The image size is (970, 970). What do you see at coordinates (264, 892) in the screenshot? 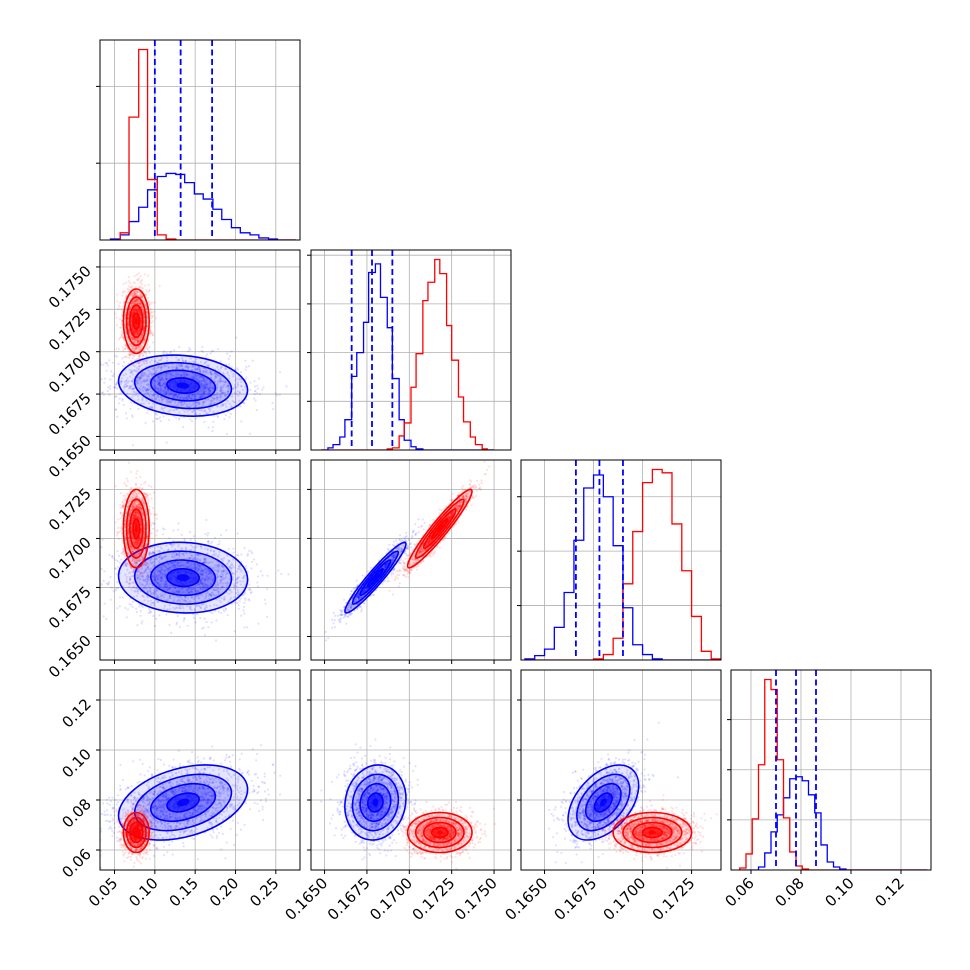
I see `x-tick-label: 0.25` at bounding box center [264, 892].